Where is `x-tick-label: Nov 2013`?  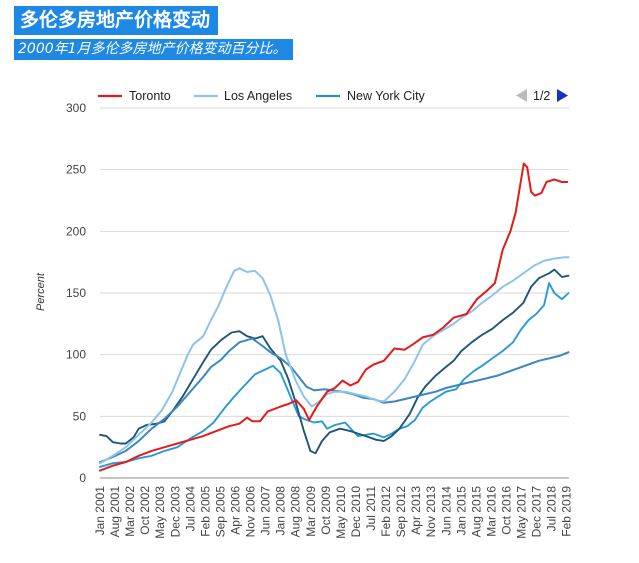 x-tick-label: Nov 2013 is located at coordinates (431, 512).